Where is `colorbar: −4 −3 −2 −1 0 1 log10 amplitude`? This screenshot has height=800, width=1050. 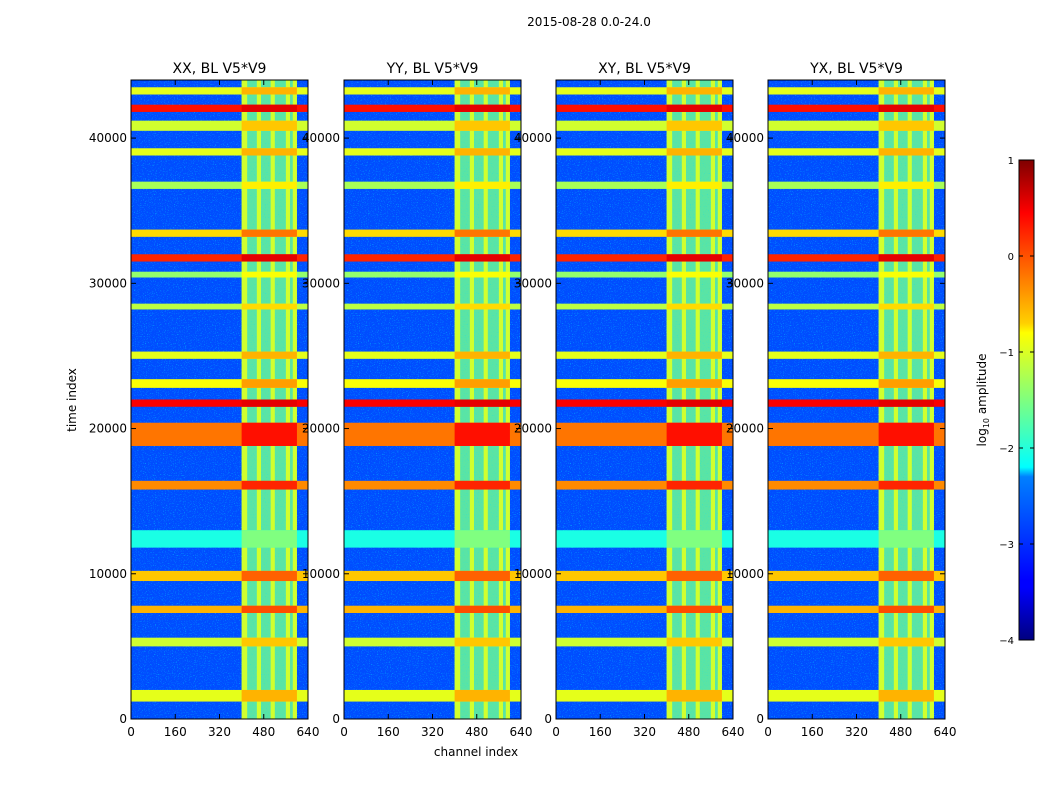 colorbar: −4 −3 −2 −1 0 1 log10 amplitude is located at coordinates (1005, 401).